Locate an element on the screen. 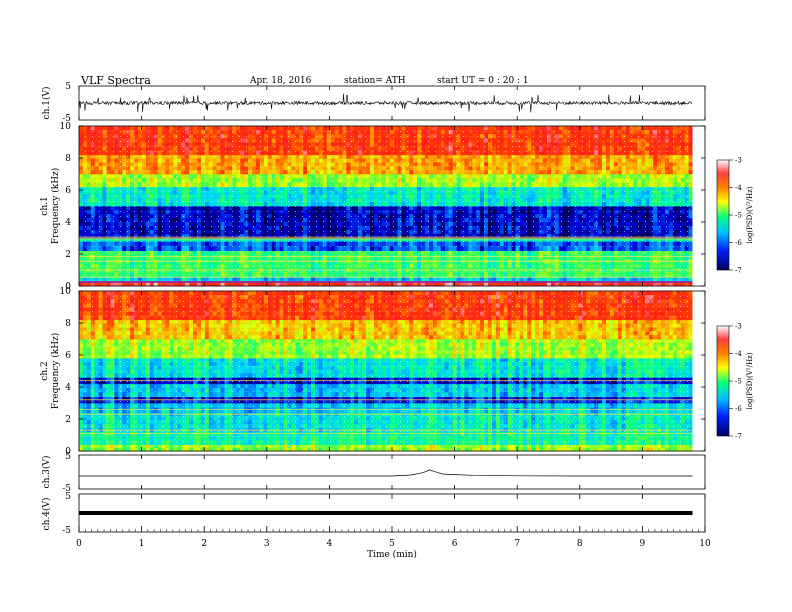 The height and width of the screenshot is (612, 792). ch1-waveform-trace is located at coordinates (392, 103).